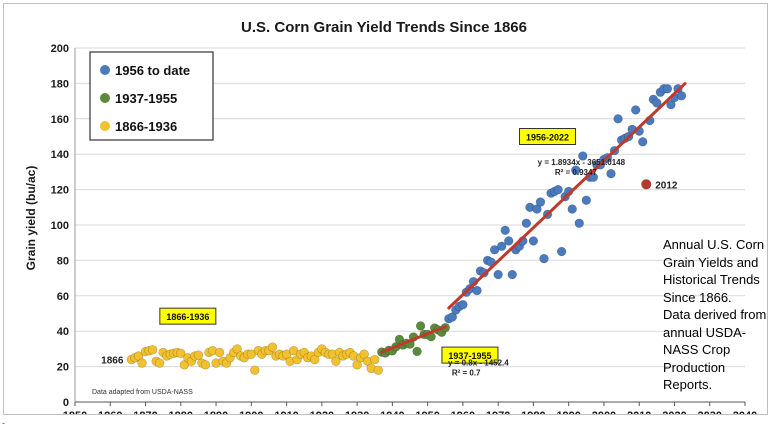 This screenshot has width=784, height=435. I want to click on source-note: Data adapted from USDA-NASS, so click(142, 392).